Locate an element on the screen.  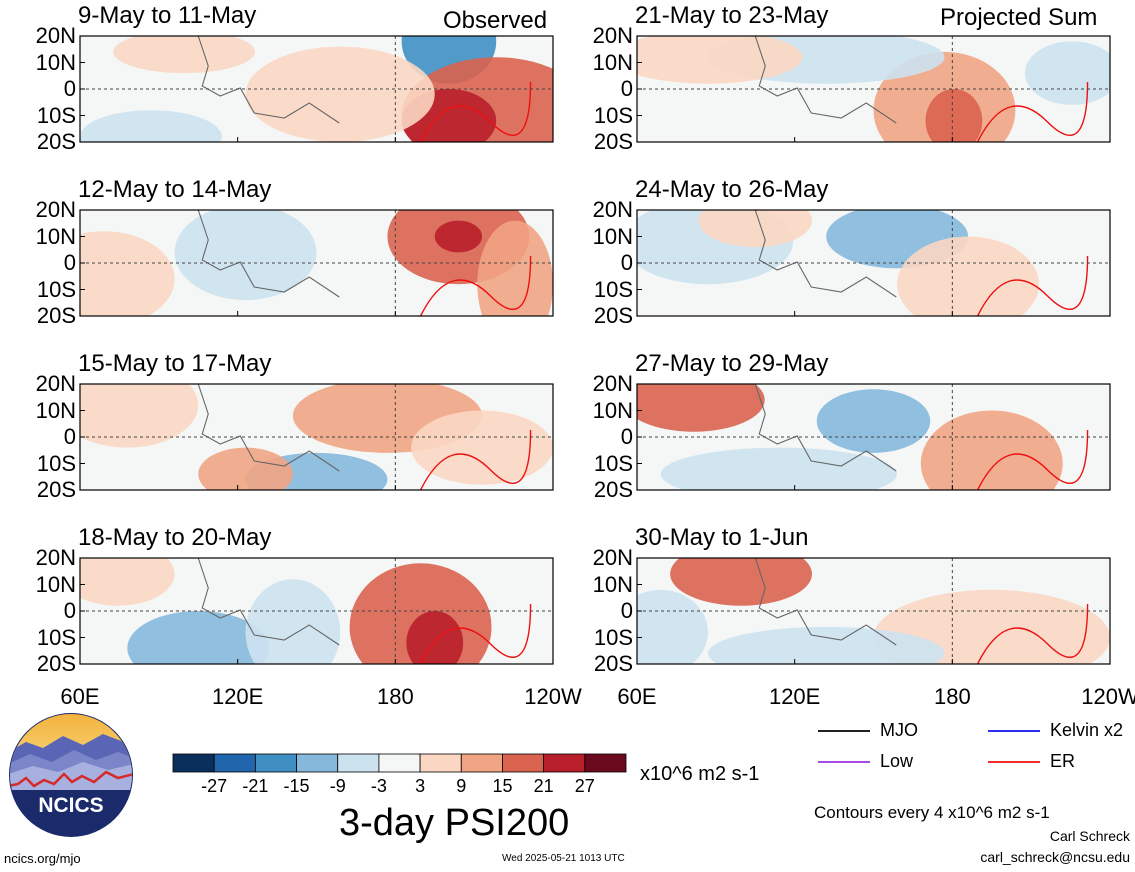
legend-label: Kelvin x2 is located at coordinates (1087, 730).